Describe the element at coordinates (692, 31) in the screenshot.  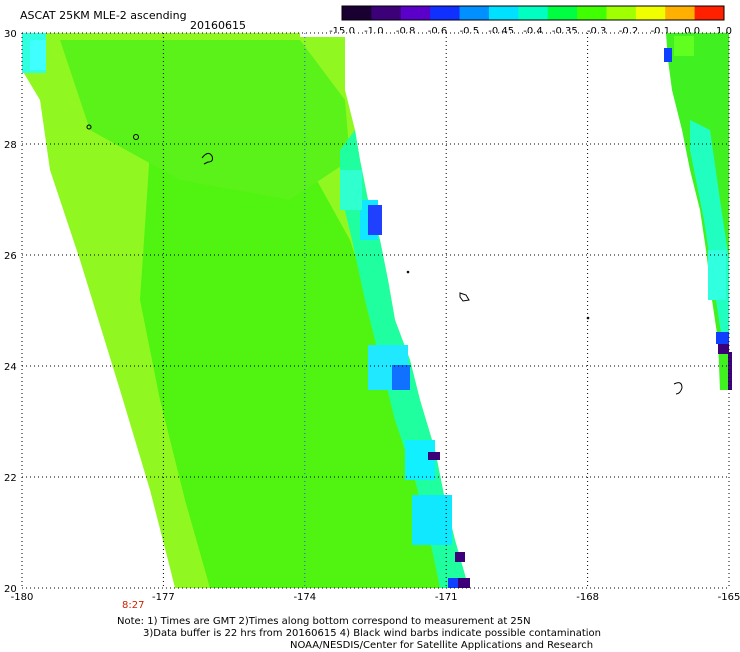
I see `colorbar-label: 0.0` at that location.